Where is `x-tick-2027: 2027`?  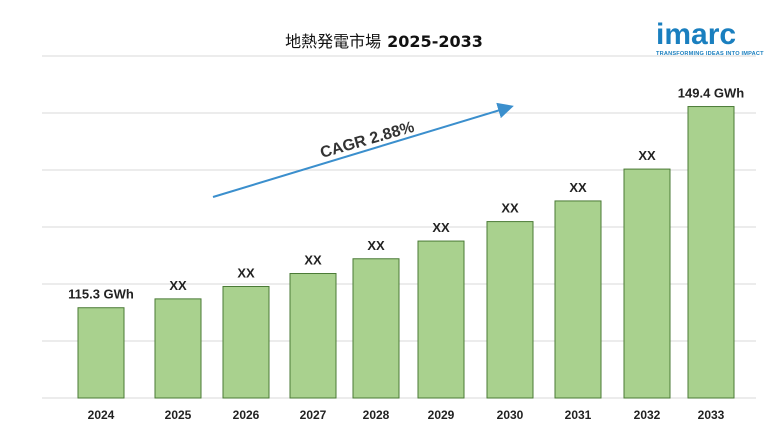
x-tick-2027: 2027 is located at coordinates (313, 415).